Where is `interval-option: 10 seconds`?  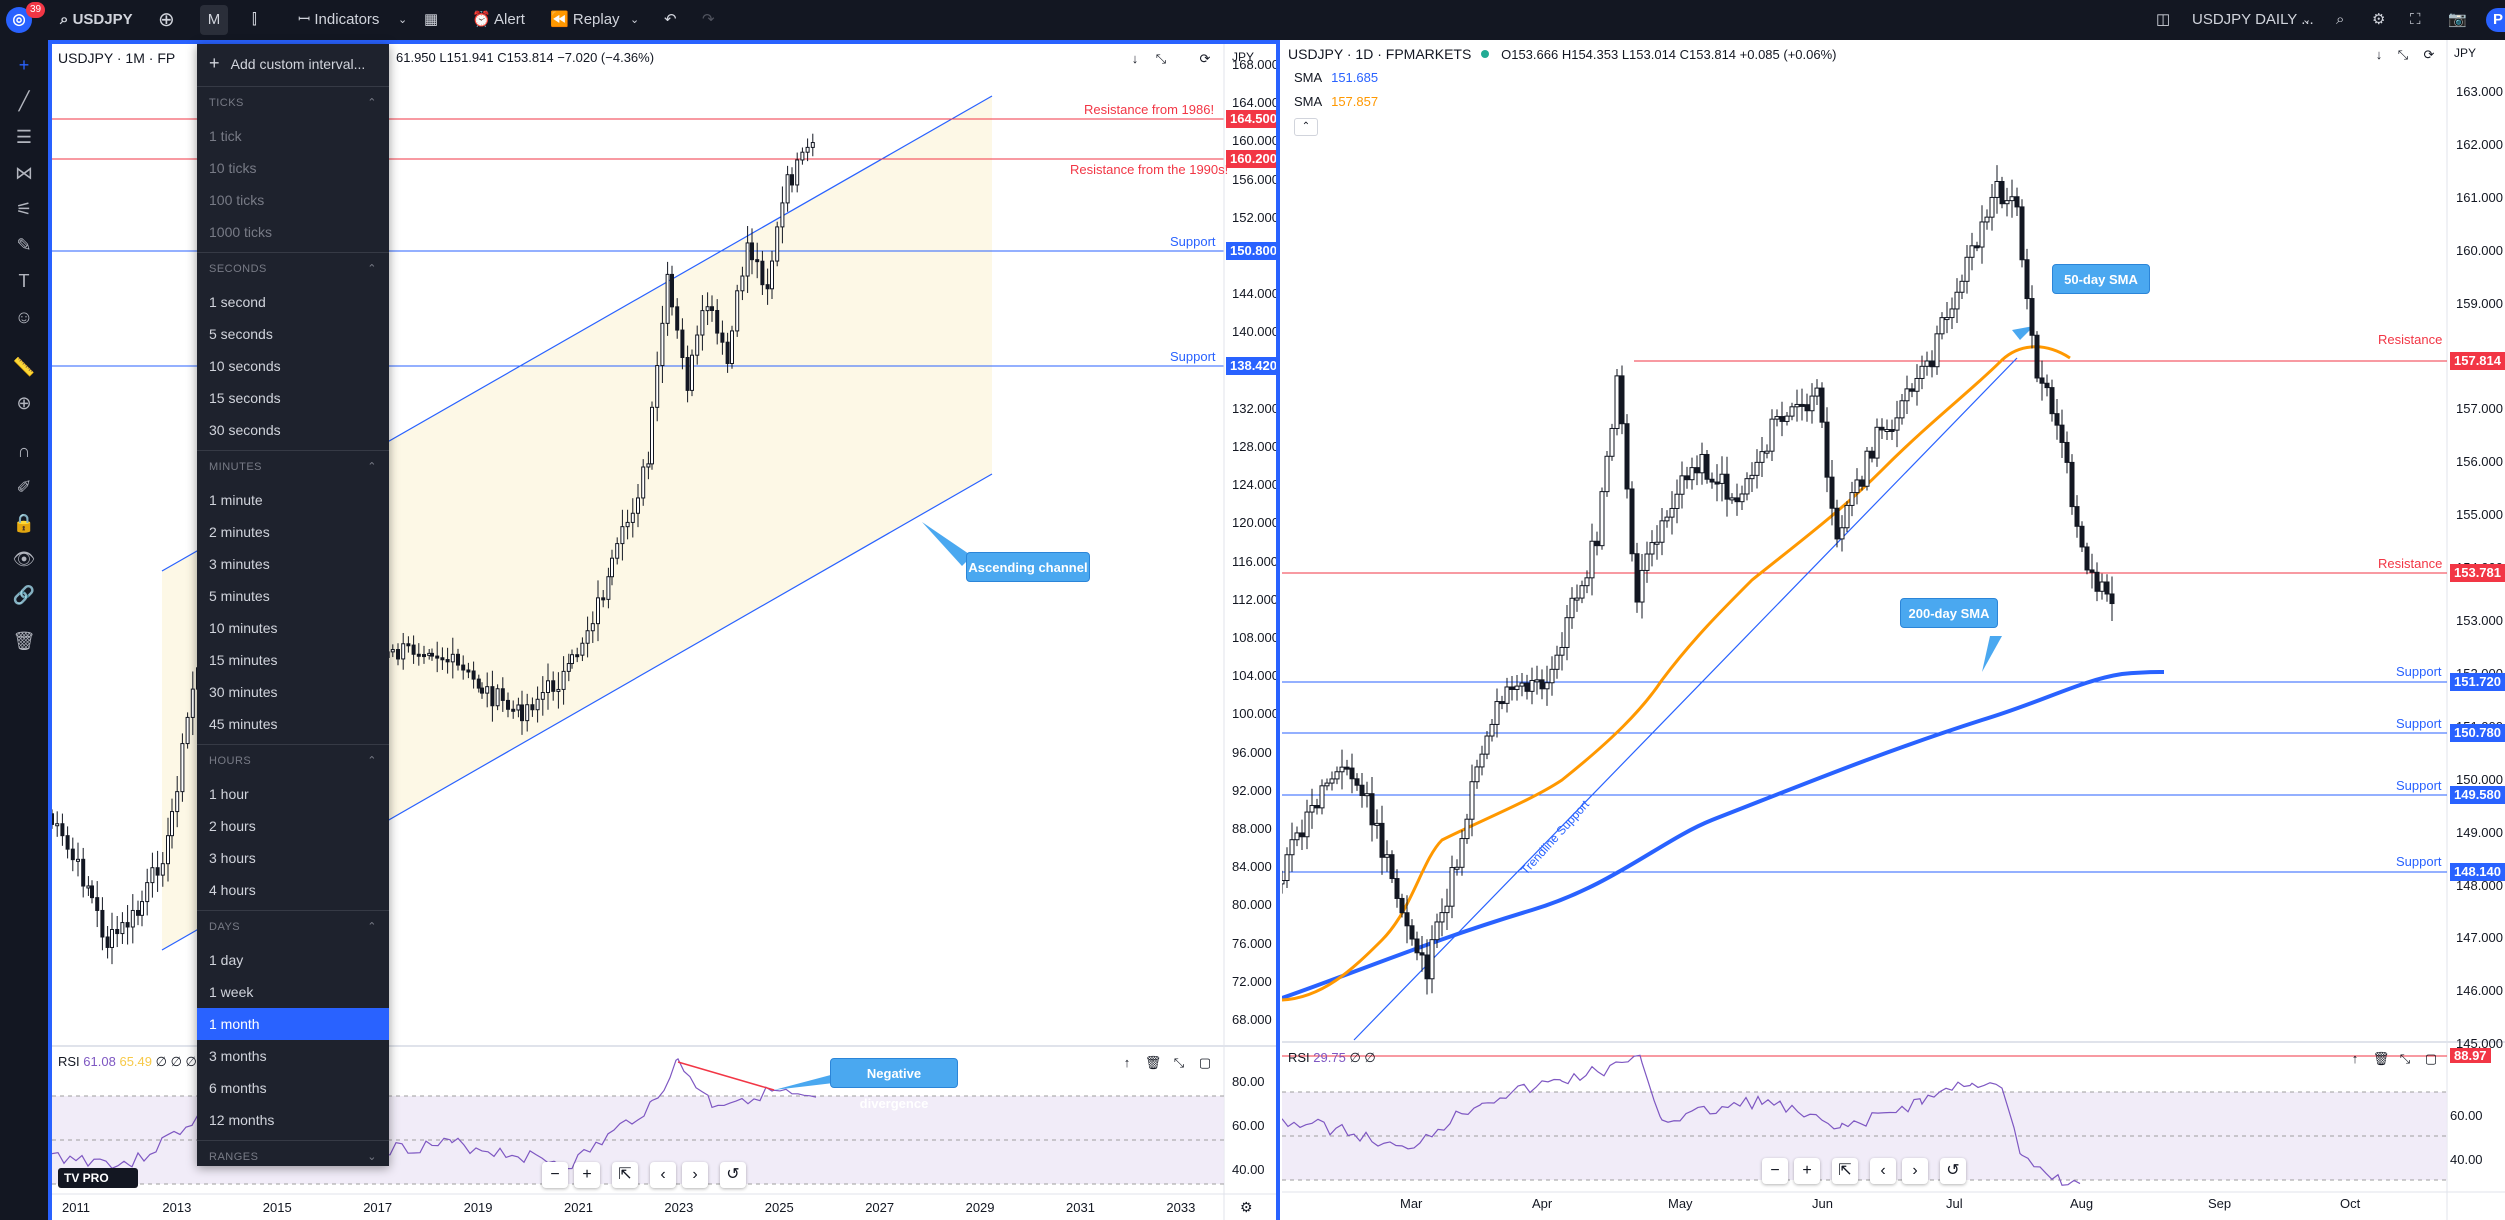
interval-option: 10 seconds is located at coordinates (245, 366).